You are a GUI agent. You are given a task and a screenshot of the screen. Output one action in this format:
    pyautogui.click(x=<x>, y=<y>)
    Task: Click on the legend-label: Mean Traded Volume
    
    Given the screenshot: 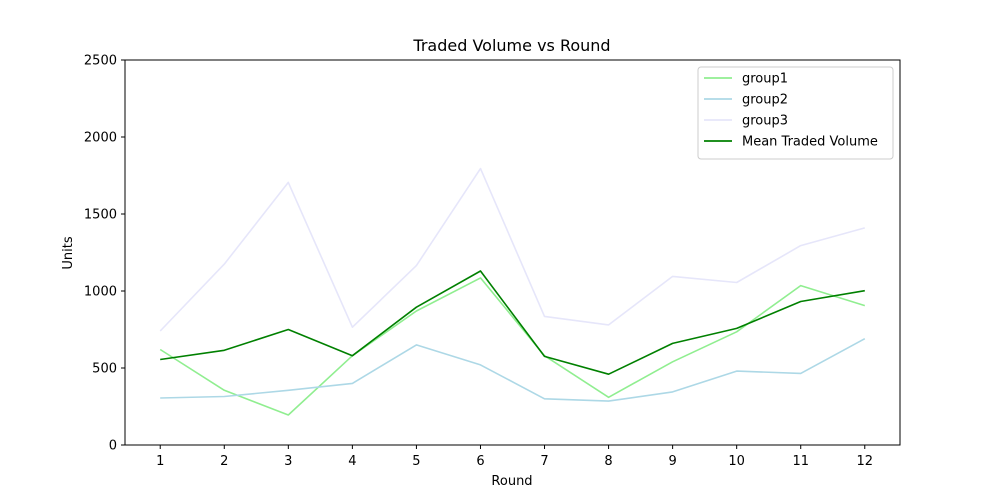 What is the action you would take?
    pyautogui.click(x=810, y=142)
    